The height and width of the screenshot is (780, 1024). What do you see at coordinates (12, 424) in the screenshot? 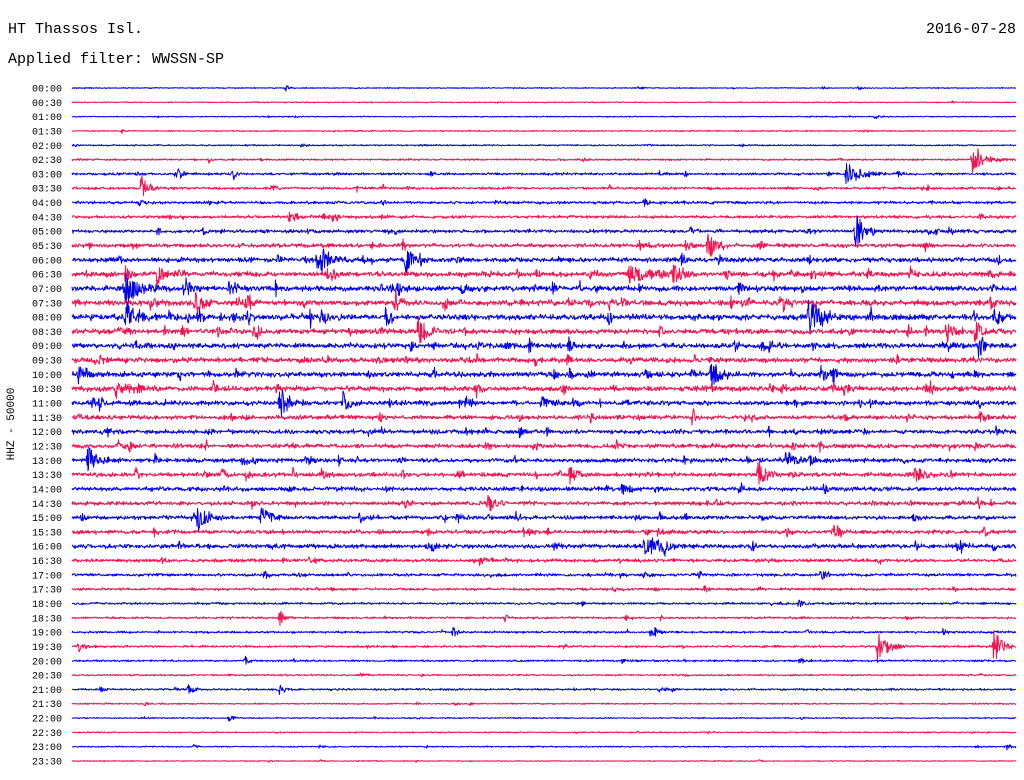
I see `y-axis-label: HHZ - 50000` at bounding box center [12, 424].